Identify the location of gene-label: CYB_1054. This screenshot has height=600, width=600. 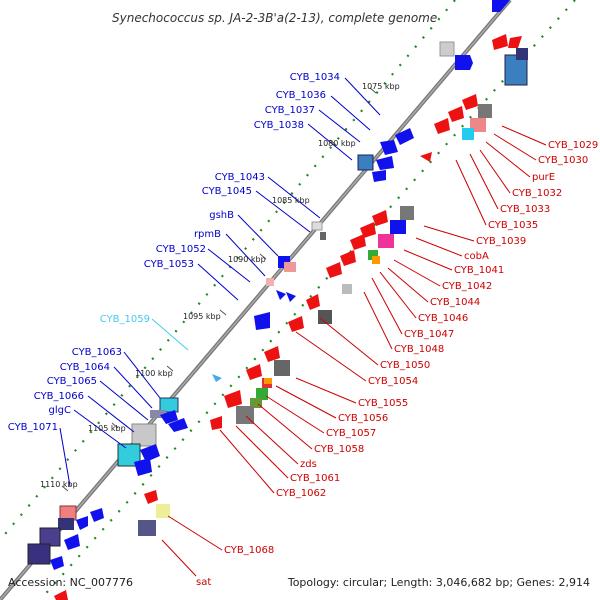
(393, 381).